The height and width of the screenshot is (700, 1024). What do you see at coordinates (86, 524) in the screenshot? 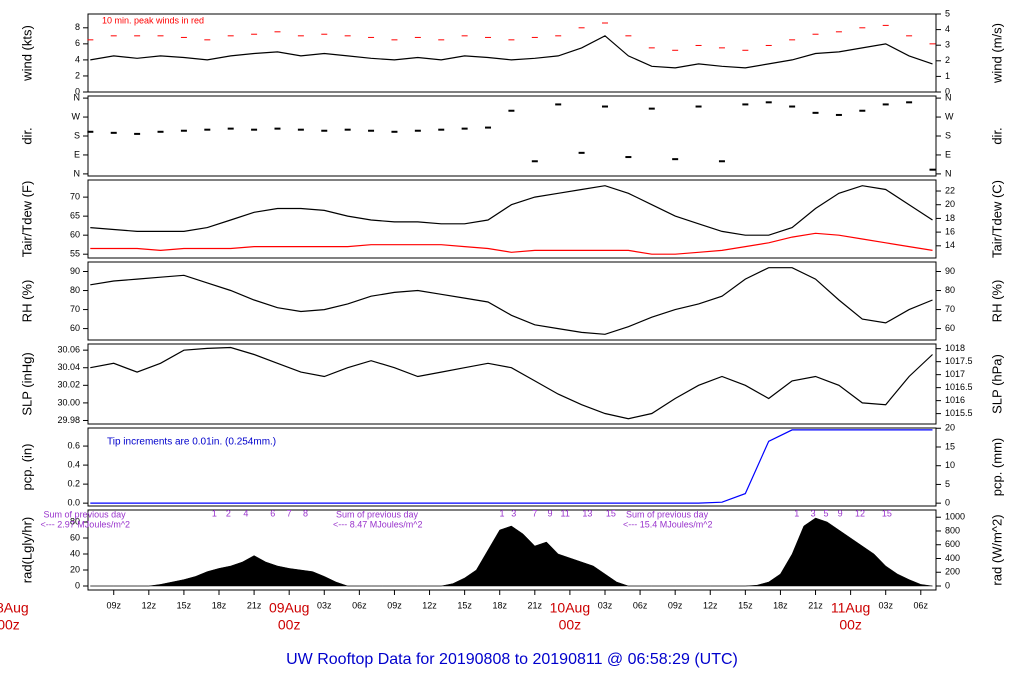
I see `day-sum: <--- 2.97 MJoules/m^2` at bounding box center [86, 524].